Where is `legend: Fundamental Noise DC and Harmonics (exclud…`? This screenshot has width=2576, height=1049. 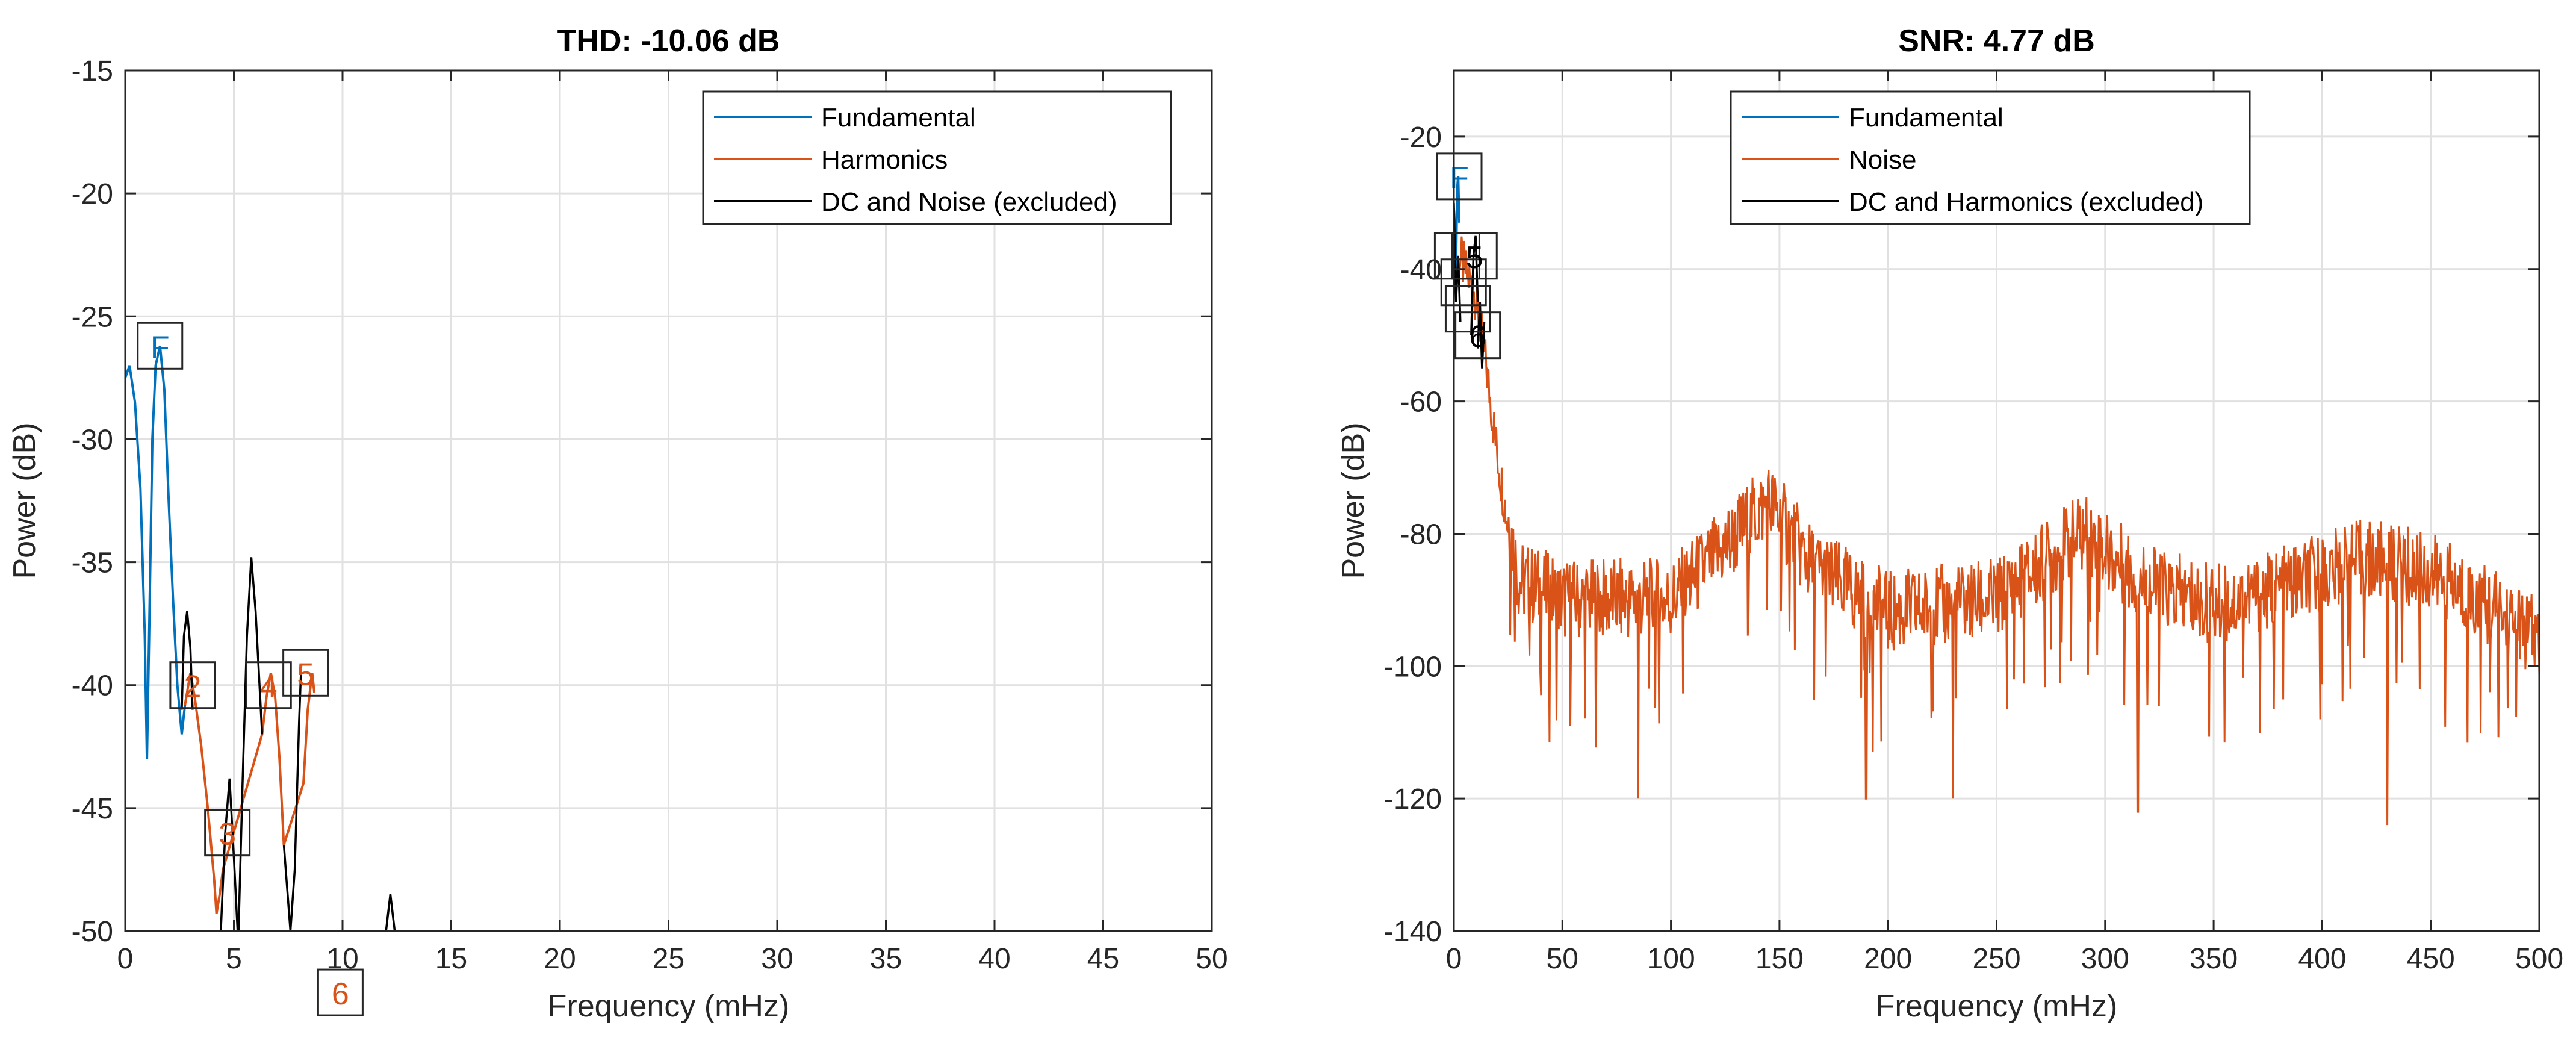
legend: Fundamental Noise DC and Harmonics (exclud… is located at coordinates (1990, 157).